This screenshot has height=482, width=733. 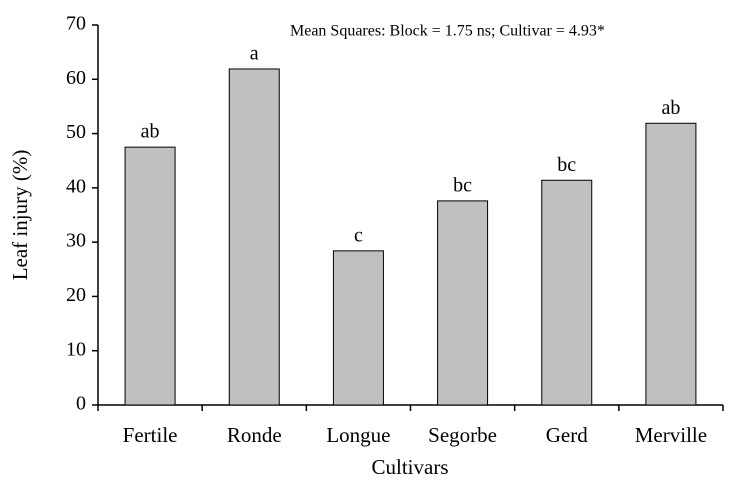 I want to click on y-tick-label: 20, so click(x=76, y=295).